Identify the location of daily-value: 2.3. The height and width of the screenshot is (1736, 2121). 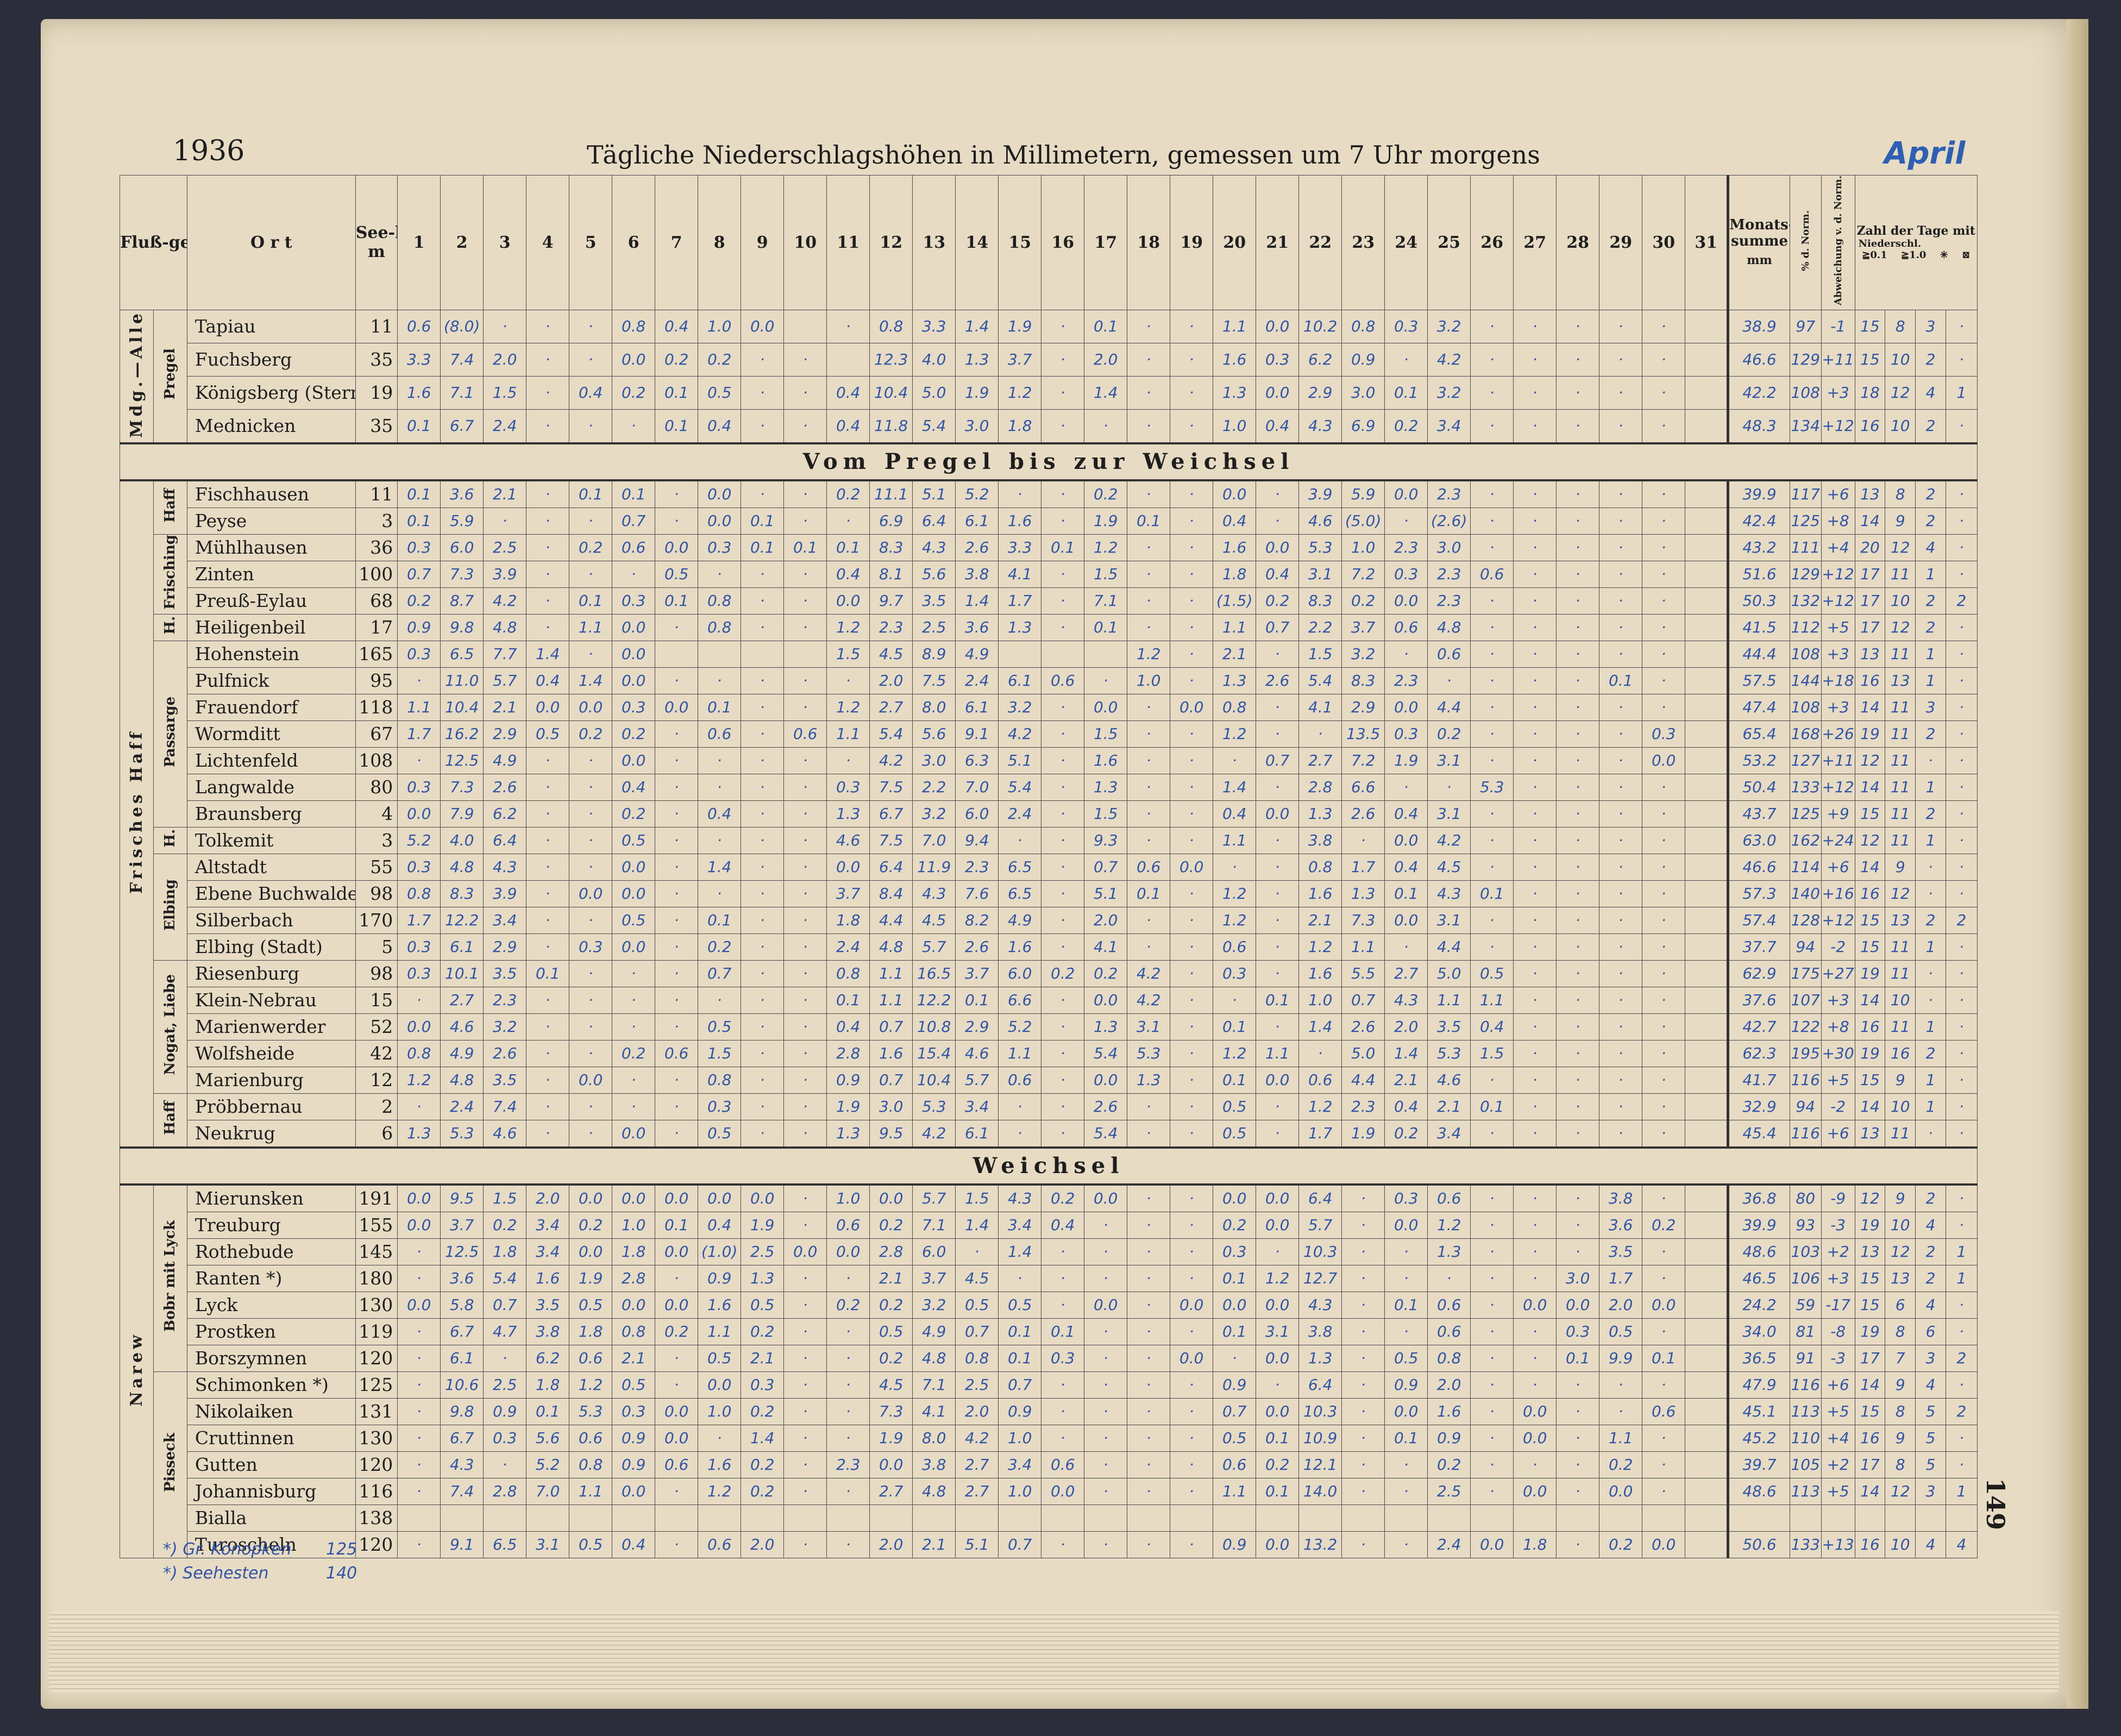
(1363, 1106).